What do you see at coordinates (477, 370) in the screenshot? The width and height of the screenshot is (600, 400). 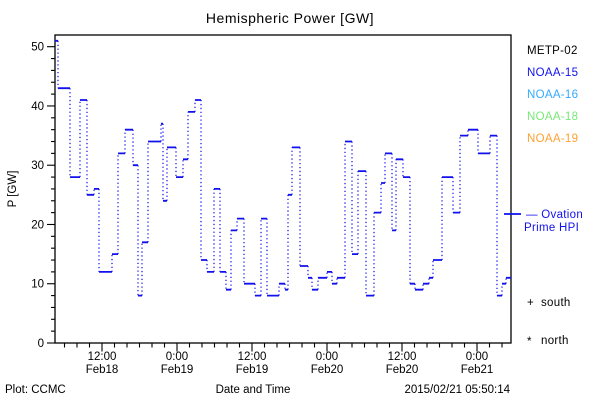 I see `x-tick-date-label: Feb21` at bounding box center [477, 370].